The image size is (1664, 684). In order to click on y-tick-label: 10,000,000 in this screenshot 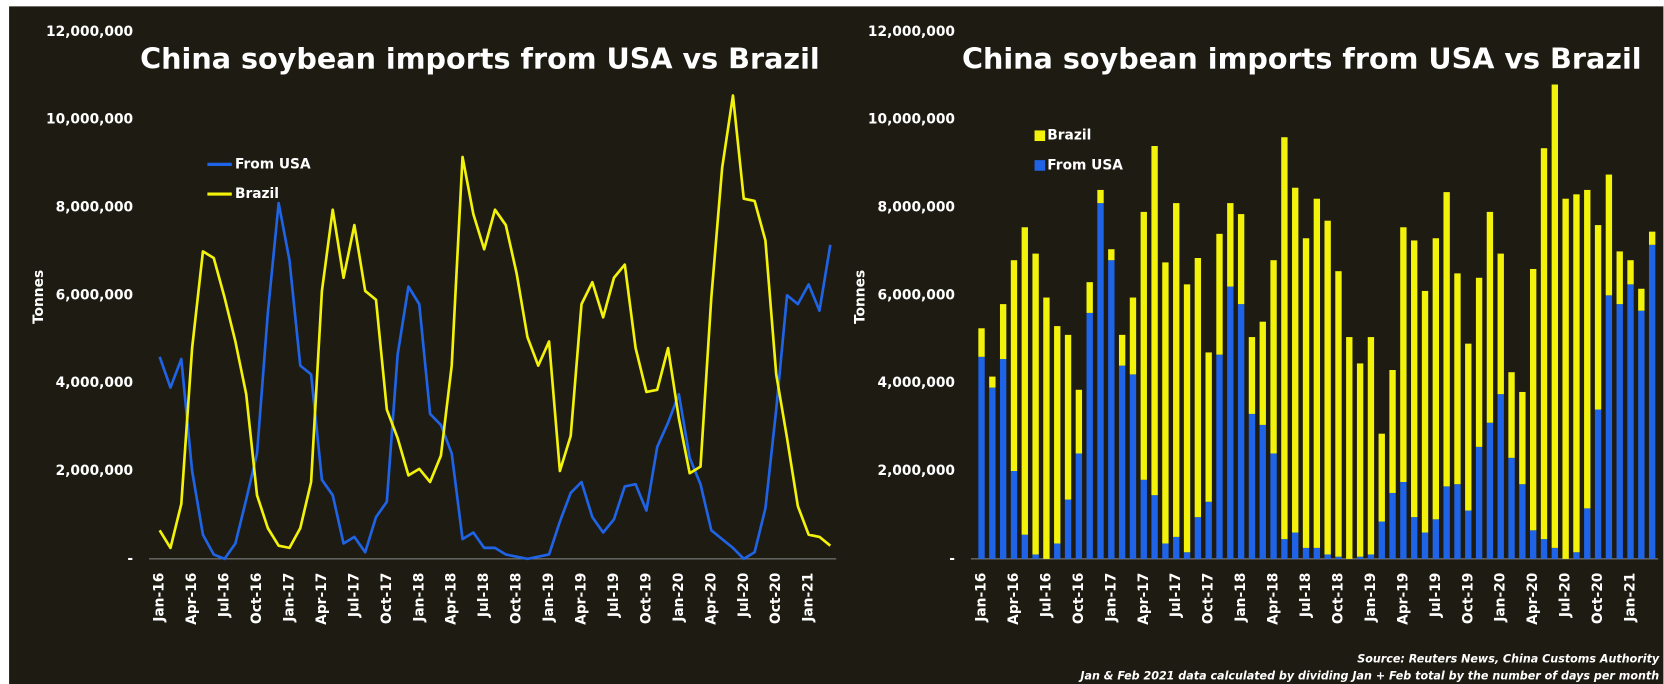, I will do `click(911, 120)`.